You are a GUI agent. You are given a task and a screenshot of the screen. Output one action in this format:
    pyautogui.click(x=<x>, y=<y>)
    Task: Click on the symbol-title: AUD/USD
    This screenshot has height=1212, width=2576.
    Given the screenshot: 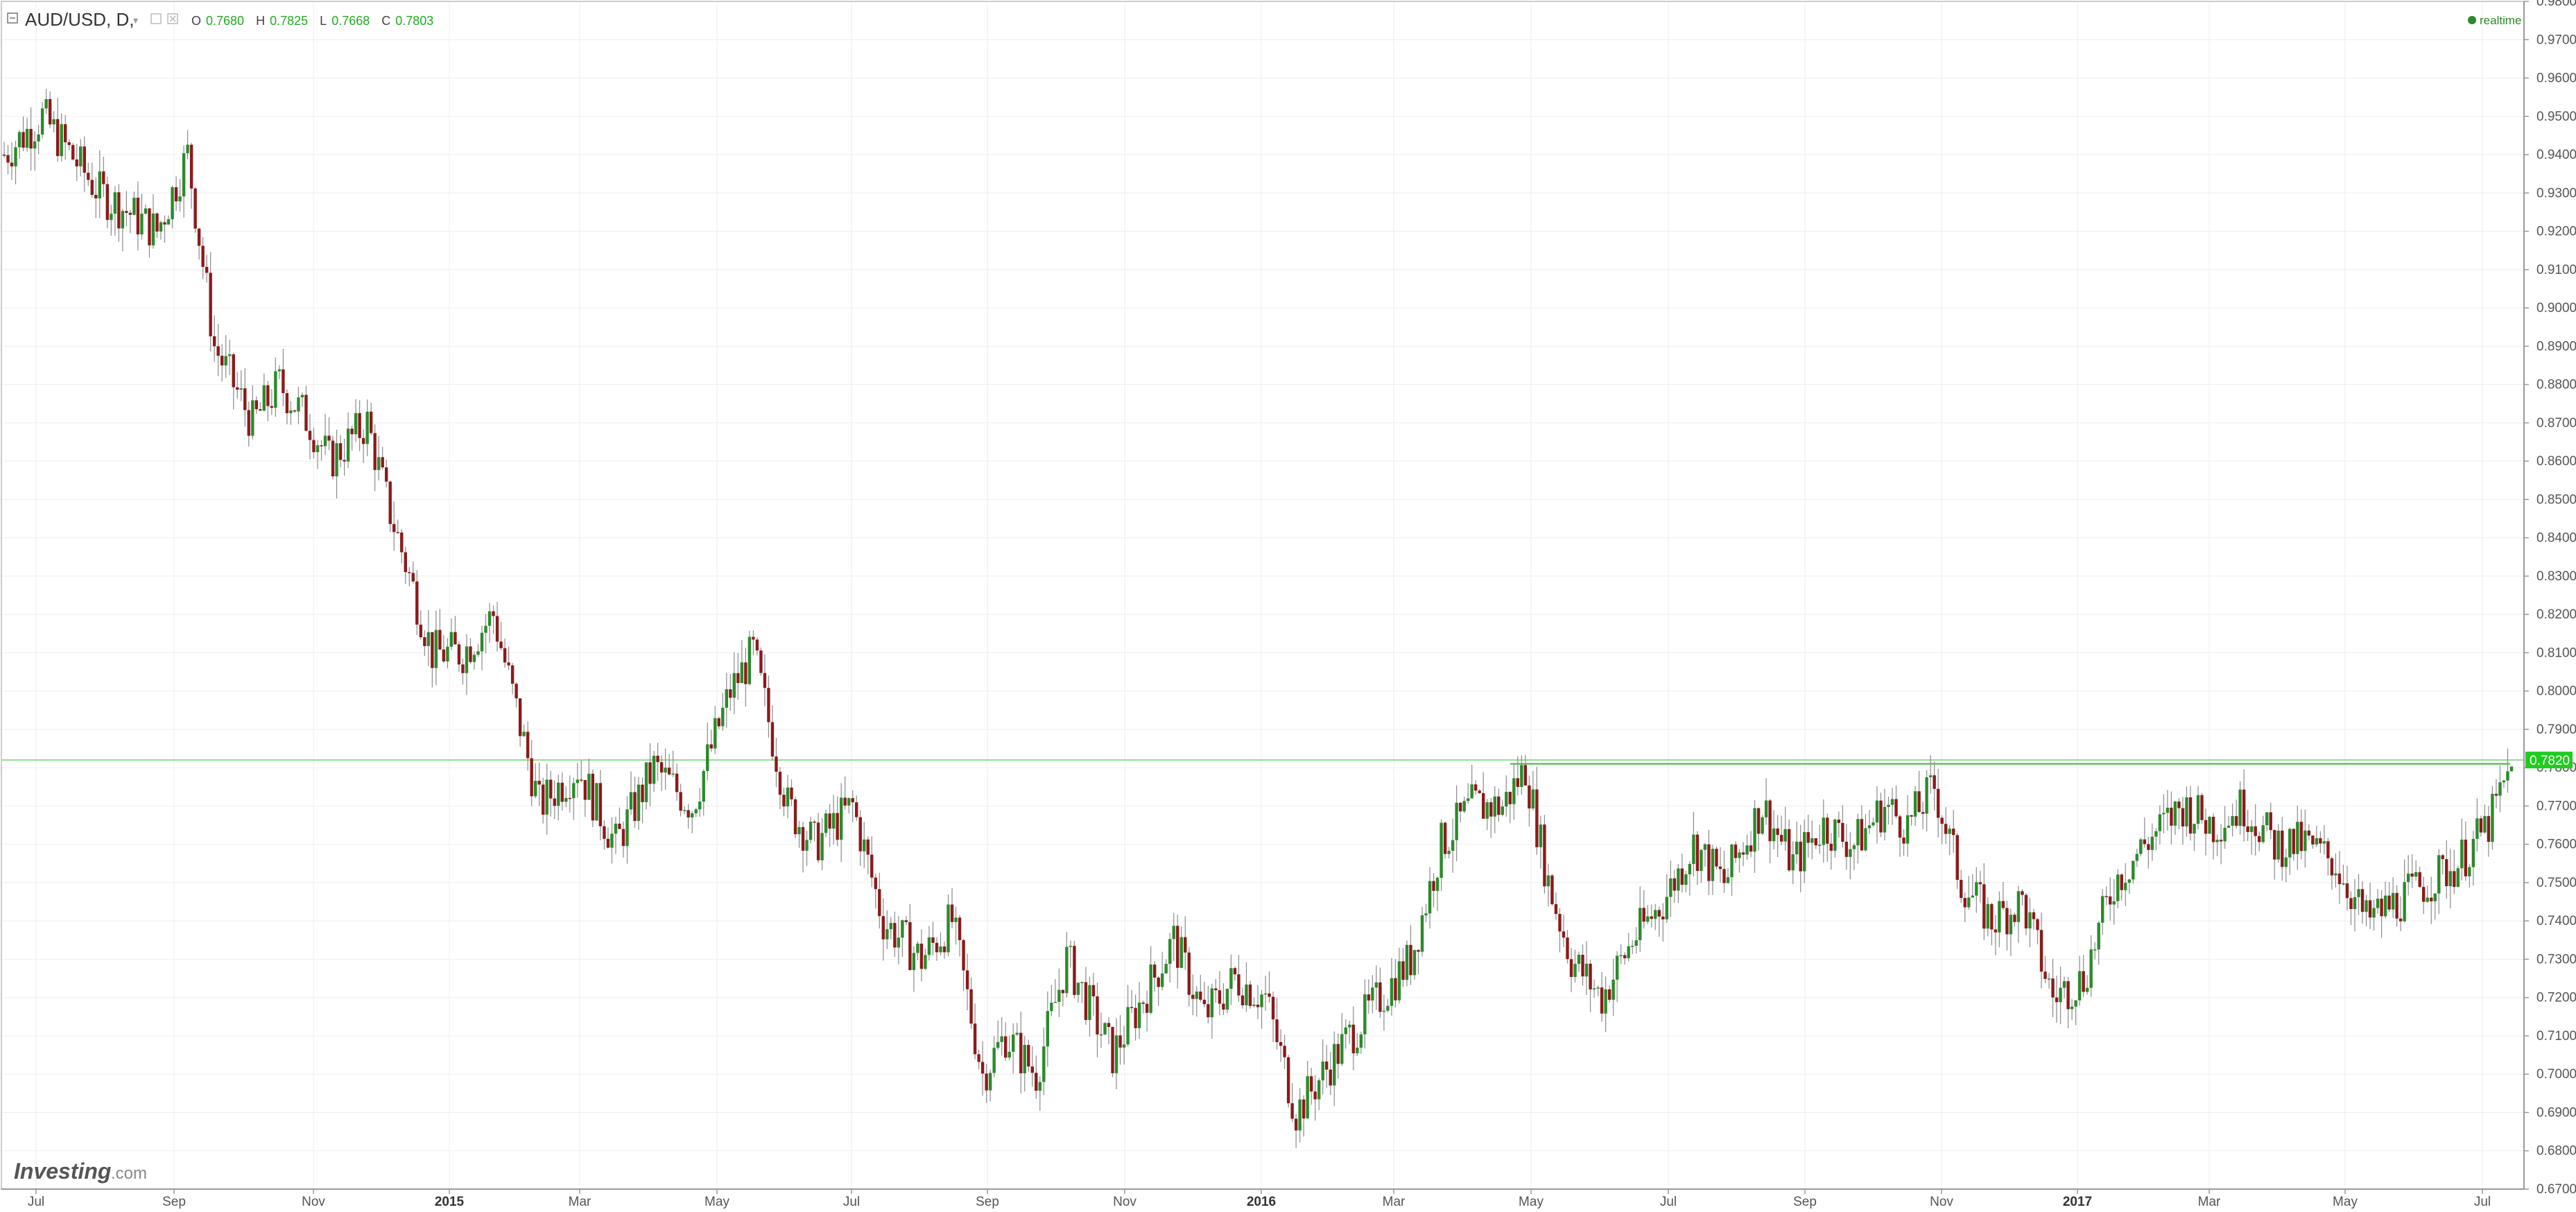 What is the action you would take?
    pyautogui.click(x=65, y=19)
    